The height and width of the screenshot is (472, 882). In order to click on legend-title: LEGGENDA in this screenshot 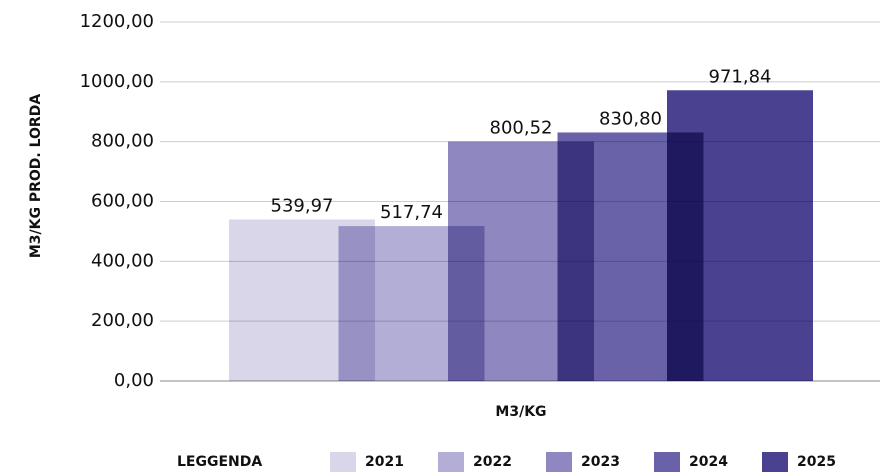, I will do `click(219, 462)`.